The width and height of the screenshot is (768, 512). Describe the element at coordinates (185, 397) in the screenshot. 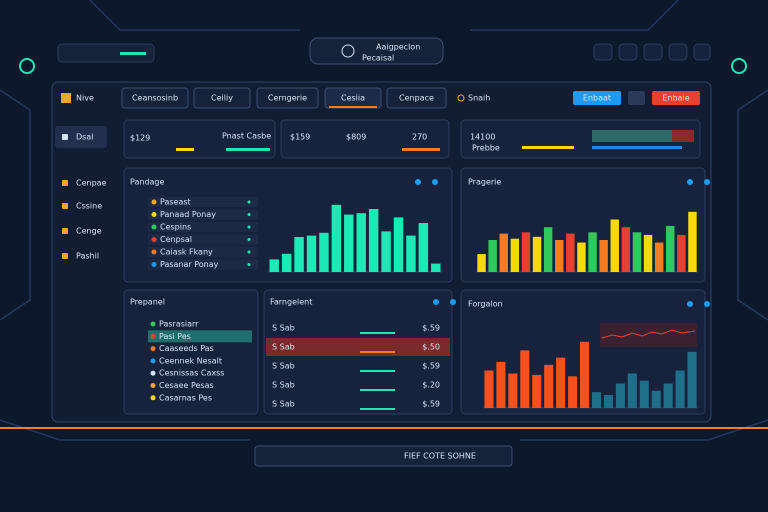

I see `list-item: Casarnas Pes` at that location.